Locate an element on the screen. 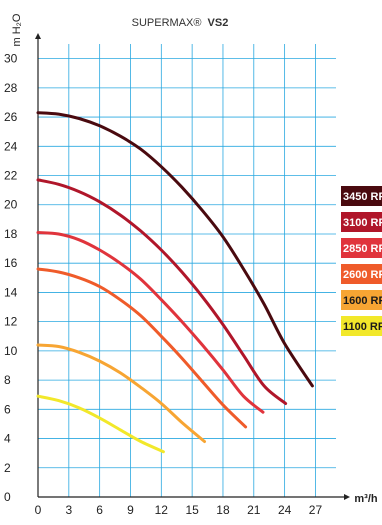 The width and height of the screenshot is (382, 525). legend-label: 3100 RP is located at coordinates (362, 223).